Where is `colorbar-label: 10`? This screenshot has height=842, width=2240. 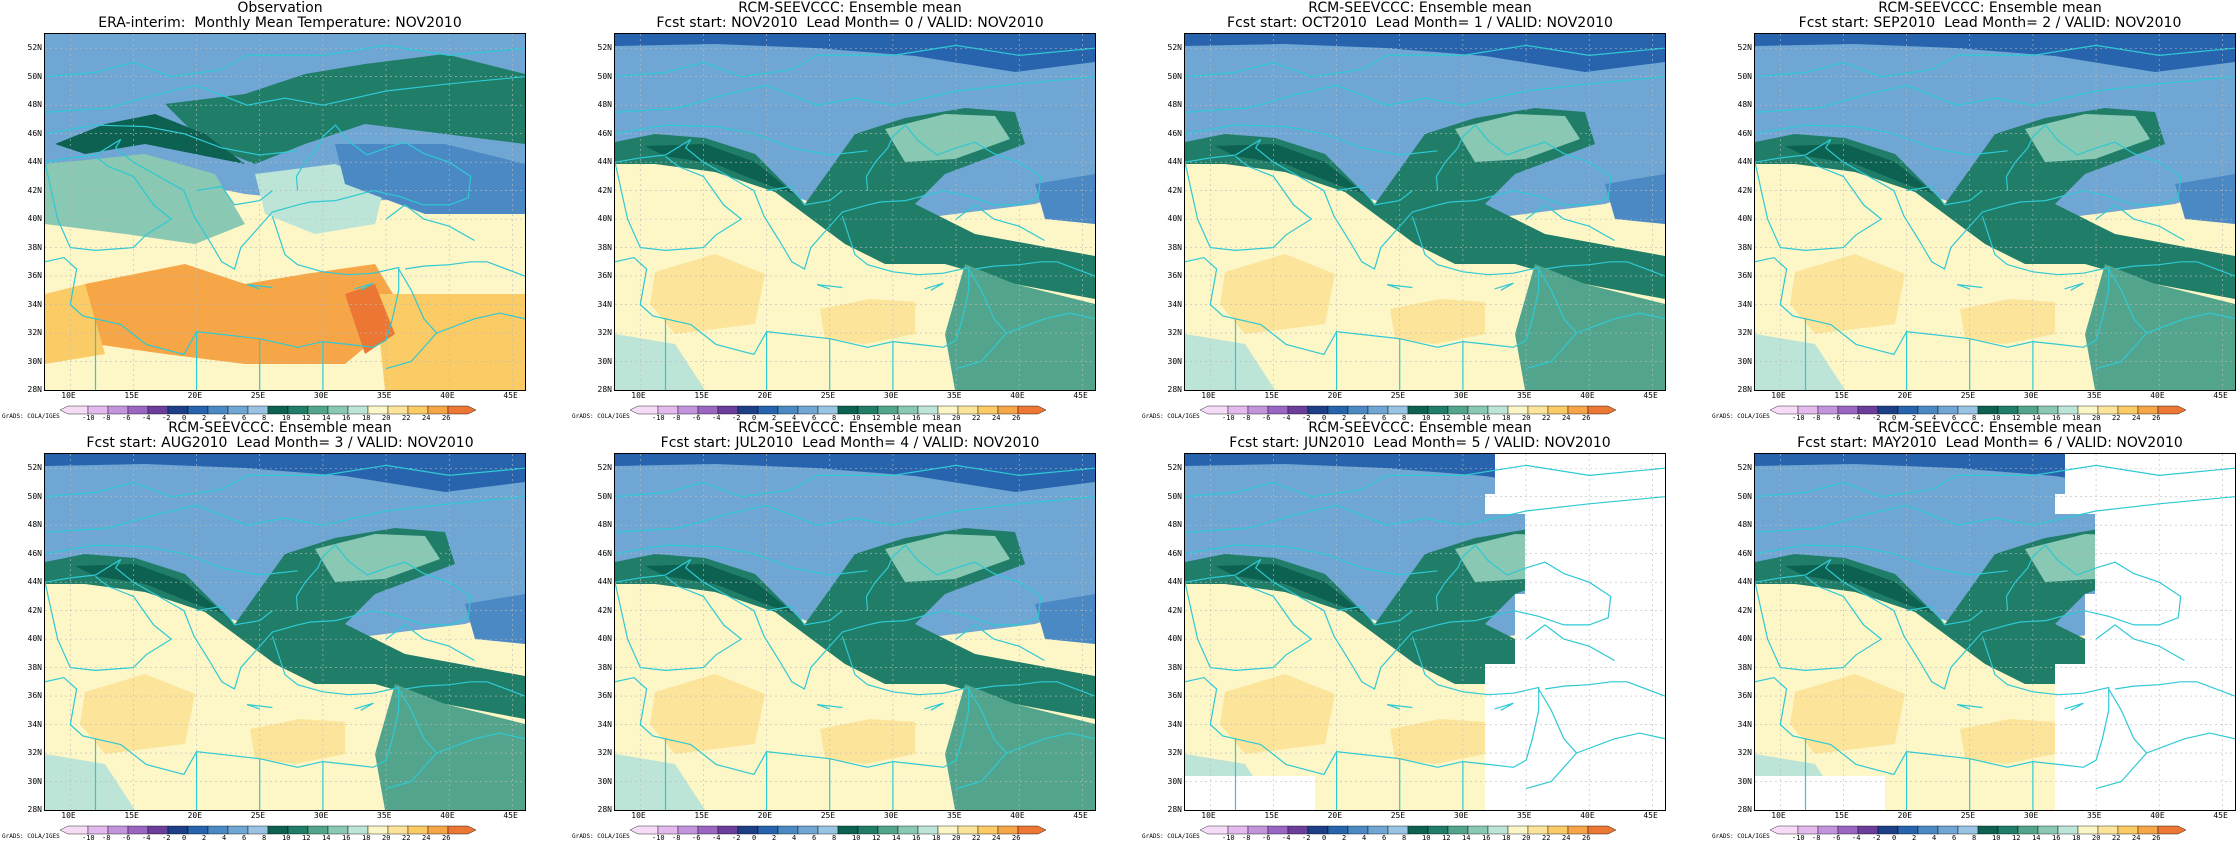
colorbar-label: 10 is located at coordinates (856, 418).